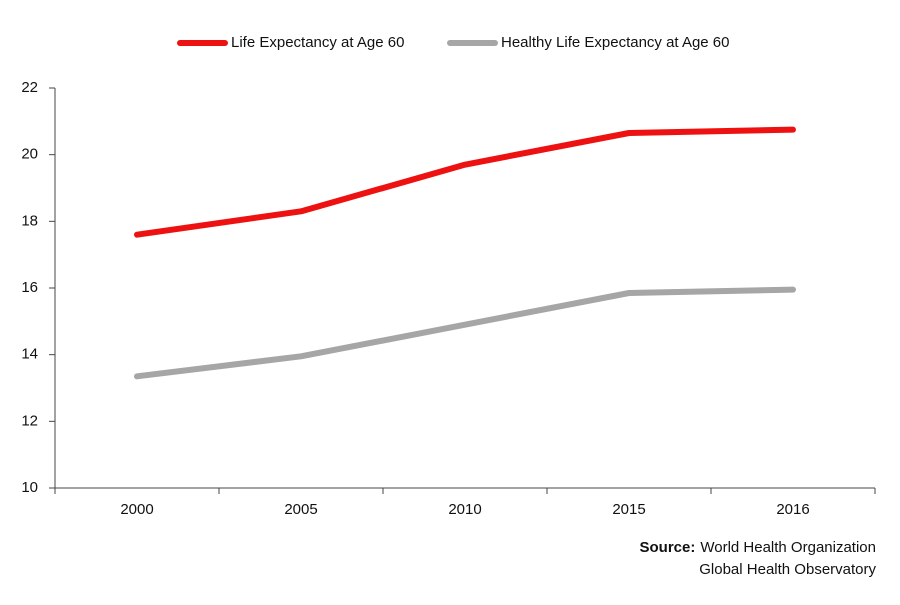 Image resolution: width=900 pixels, height=605 pixels. What do you see at coordinates (792, 509) in the screenshot?
I see `x-tick-label: 2016` at bounding box center [792, 509].